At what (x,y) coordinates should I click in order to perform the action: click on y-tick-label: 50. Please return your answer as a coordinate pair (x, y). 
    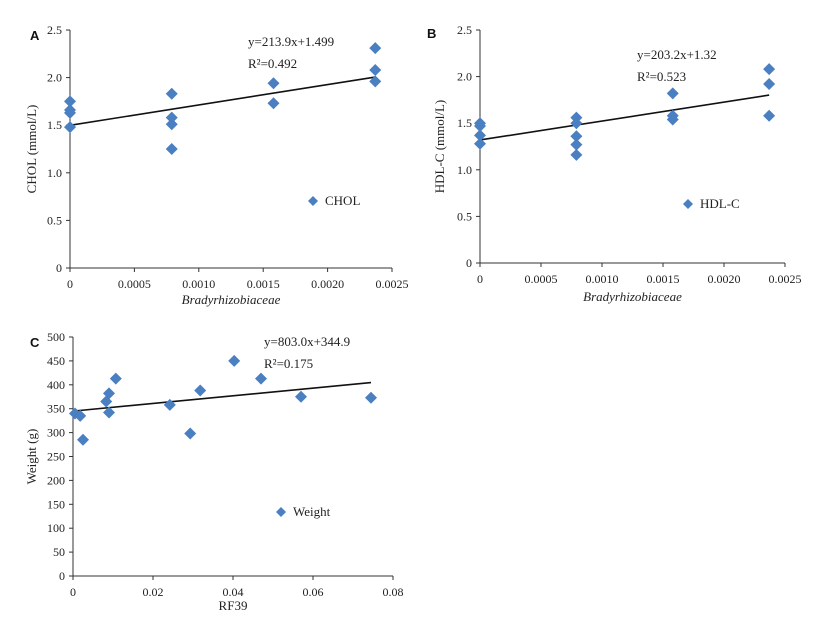
    Looking at the image, I should click on (59, 552).